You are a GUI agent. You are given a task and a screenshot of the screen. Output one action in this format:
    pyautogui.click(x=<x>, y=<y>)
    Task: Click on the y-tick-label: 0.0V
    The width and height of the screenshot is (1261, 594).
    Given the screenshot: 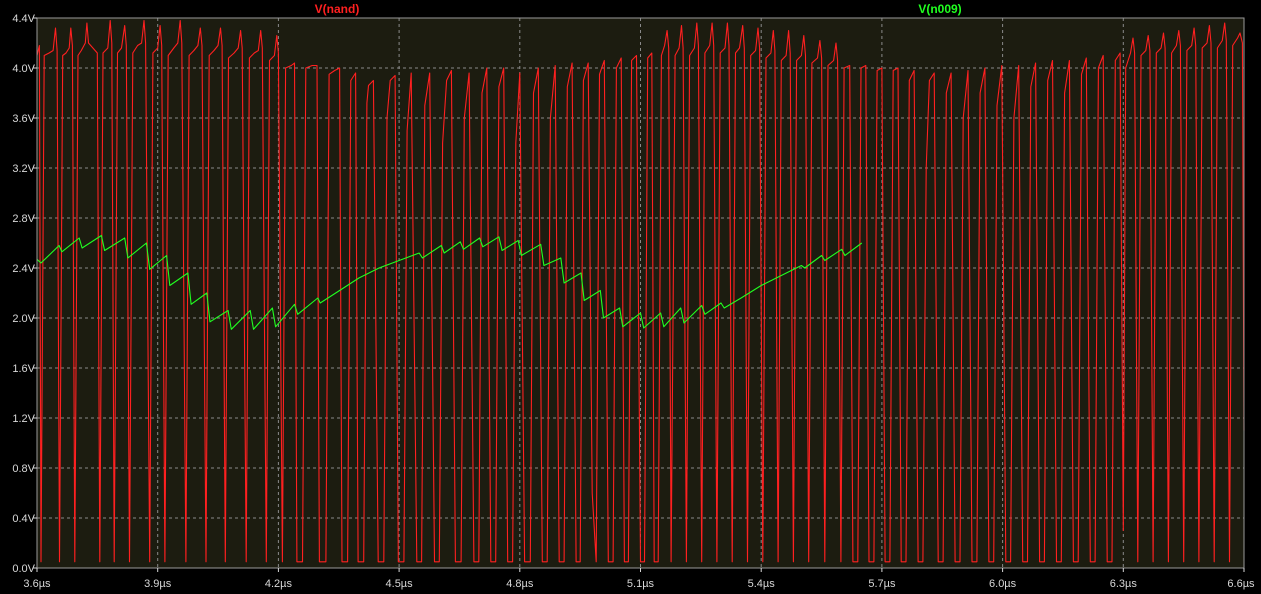 What is the action you would take?
    pyautogui.click(x=23, y=569)
    